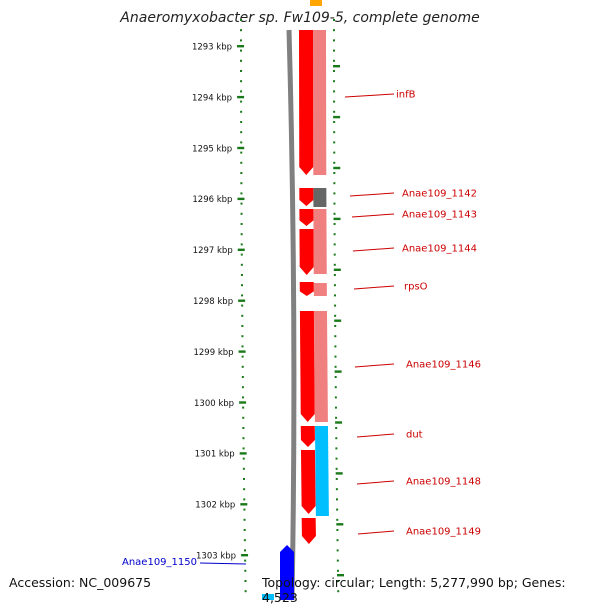 This screenshot has width=600, height=605. Describe the element at coordinates (443, 365) in the screenshot. I see `gene-label: Anae109_1146` at that location.